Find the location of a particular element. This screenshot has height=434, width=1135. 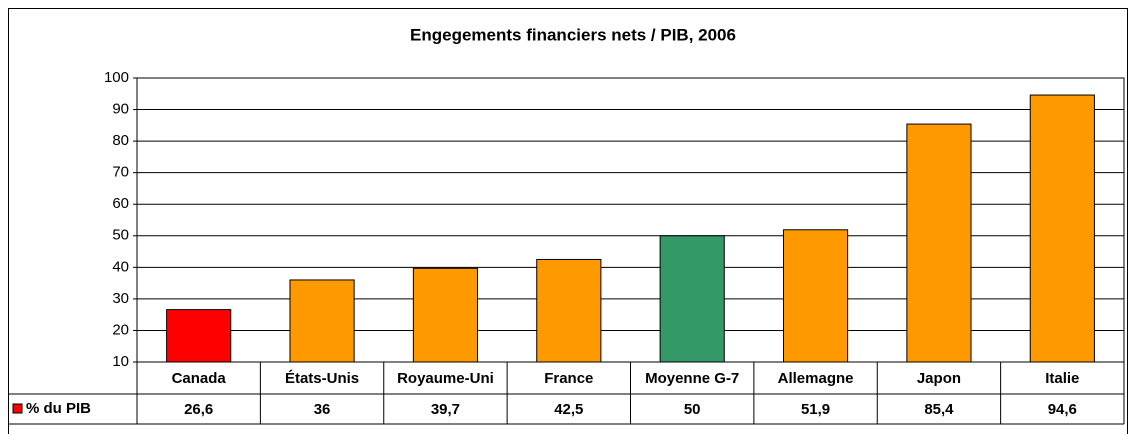

x-tick-label: France is located at coordinates (568, 378).